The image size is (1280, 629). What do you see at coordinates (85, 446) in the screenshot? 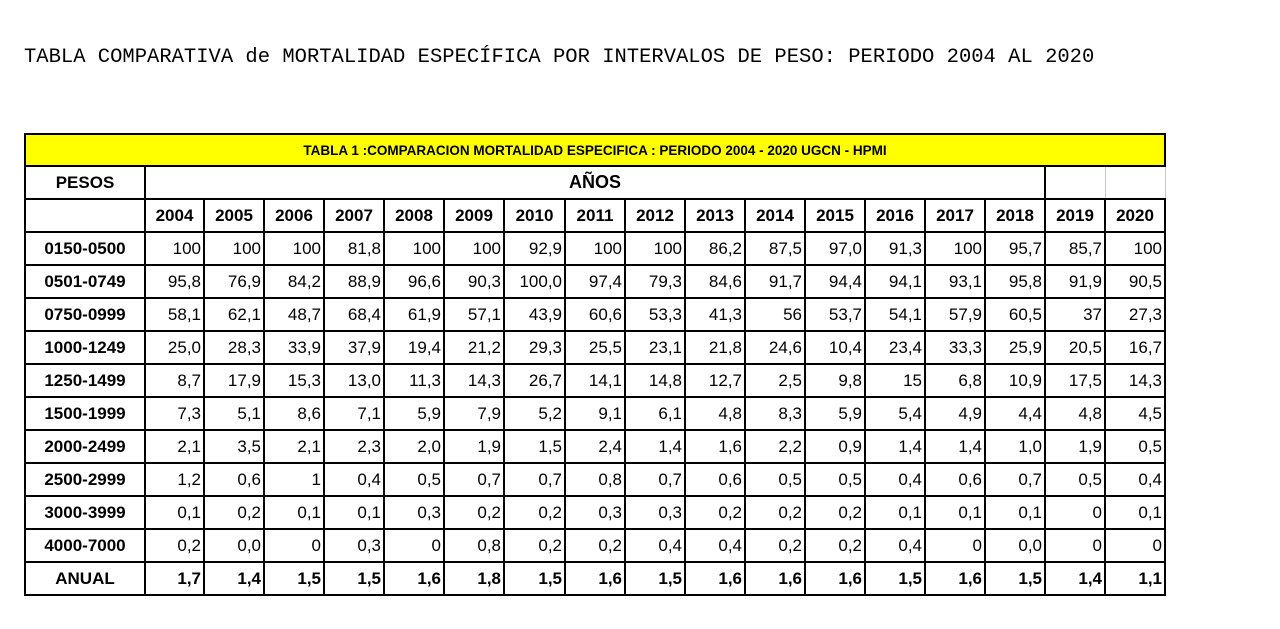
I see `weight-range-label: 2000-2499` at bounding box center [85, 446].